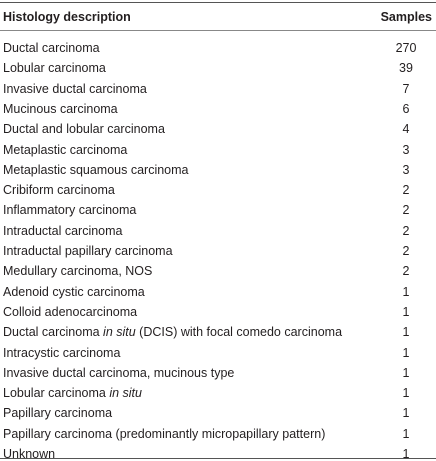  What do you see at coordinates (406, 17) in the screenshot?
I see `column-header: Samples` at bounding box center [406, 17].